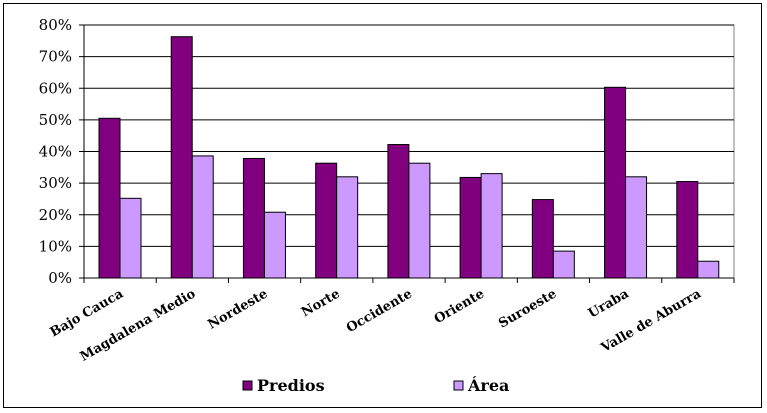 Image resolution: width=767 pixels, height=413 pixels. What do you see at coordinates (609, 303) in the screenshot?
I see `category-label: Uraba` at bounding box center [609, 303].